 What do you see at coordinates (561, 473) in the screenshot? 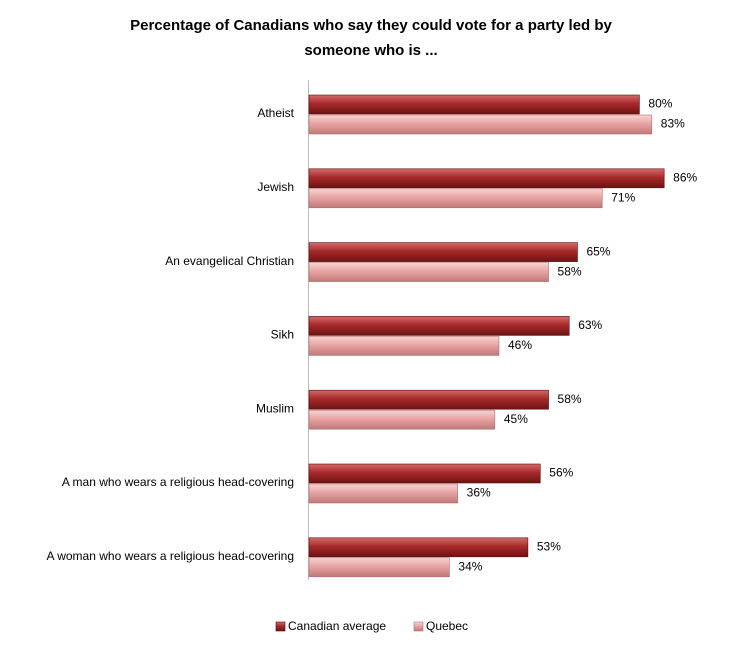
I see `value-label: 56%` at bounding box center [561, 473].